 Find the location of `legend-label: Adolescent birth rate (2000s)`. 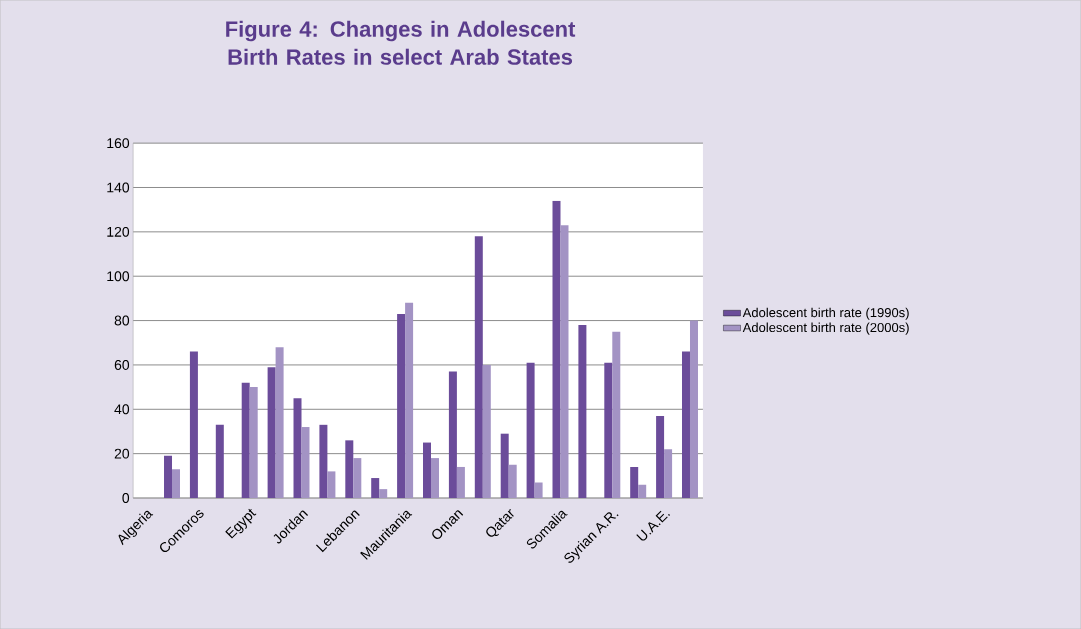

legend-label: Adolescent birth rate (2000s) is located at coordinates (825, 328).